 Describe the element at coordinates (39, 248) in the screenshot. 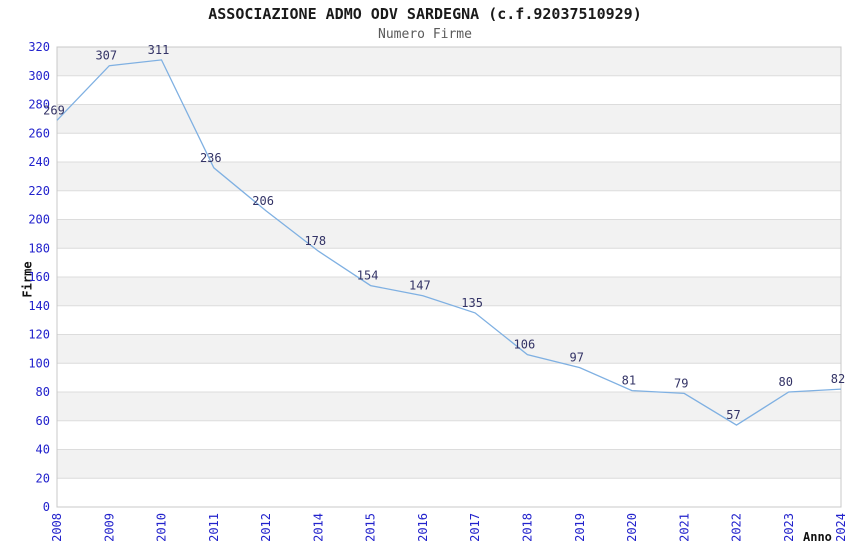

I see `svg-text: 180` at that location.